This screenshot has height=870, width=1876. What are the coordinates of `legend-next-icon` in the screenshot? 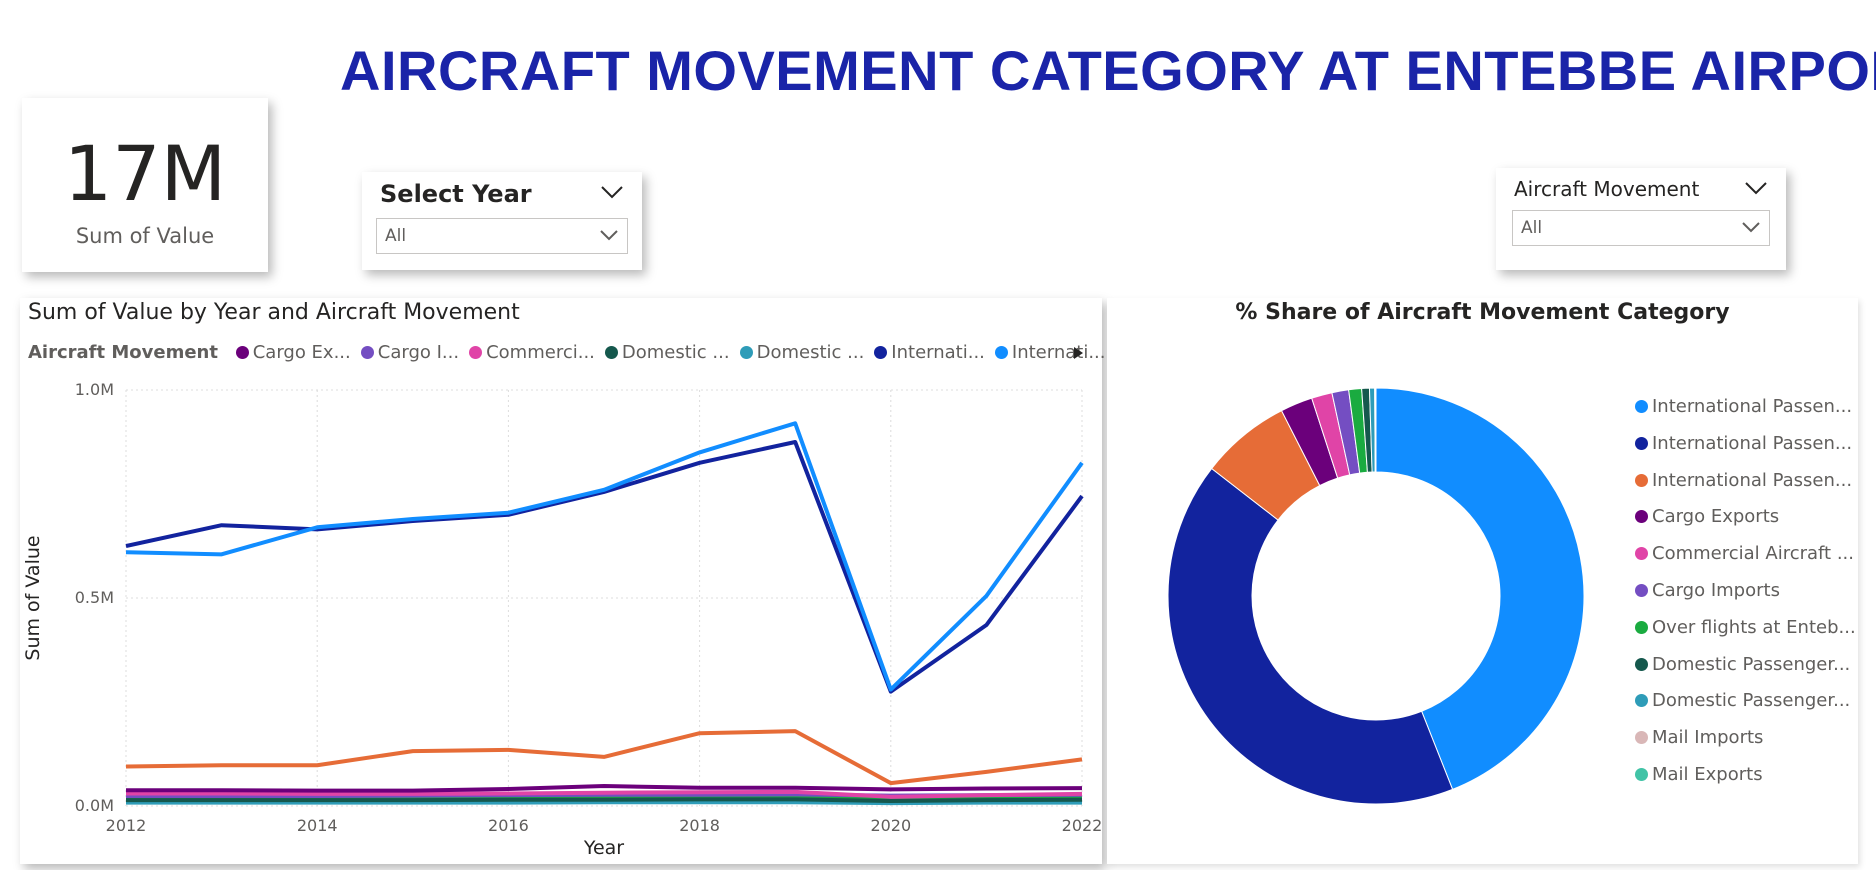 It's located at (1078, 353).